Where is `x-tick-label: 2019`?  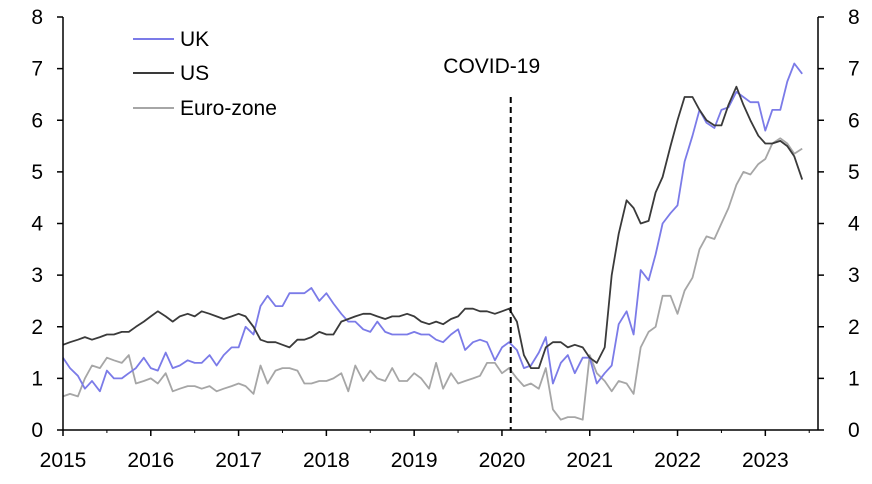
x-tick-label: 2019 is located at coordinates (414, 460).